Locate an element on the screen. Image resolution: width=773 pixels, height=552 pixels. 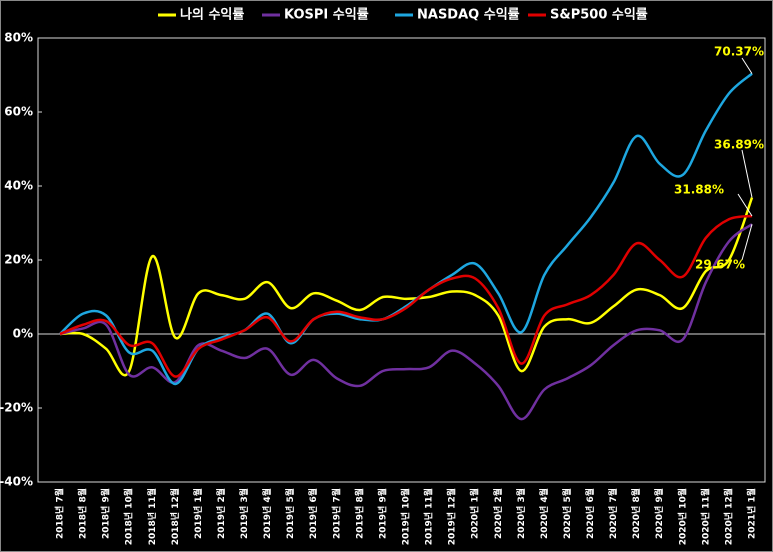
y-tick-label: 80% is located at coordinates (18, 38).